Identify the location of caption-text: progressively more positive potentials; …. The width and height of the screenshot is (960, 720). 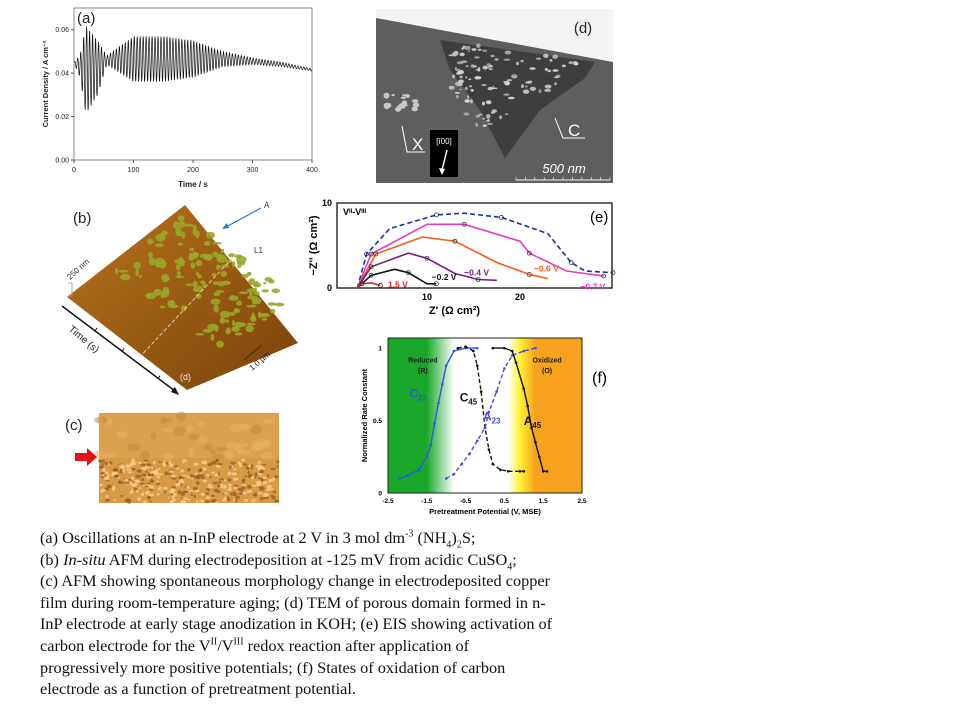
(273, 667).